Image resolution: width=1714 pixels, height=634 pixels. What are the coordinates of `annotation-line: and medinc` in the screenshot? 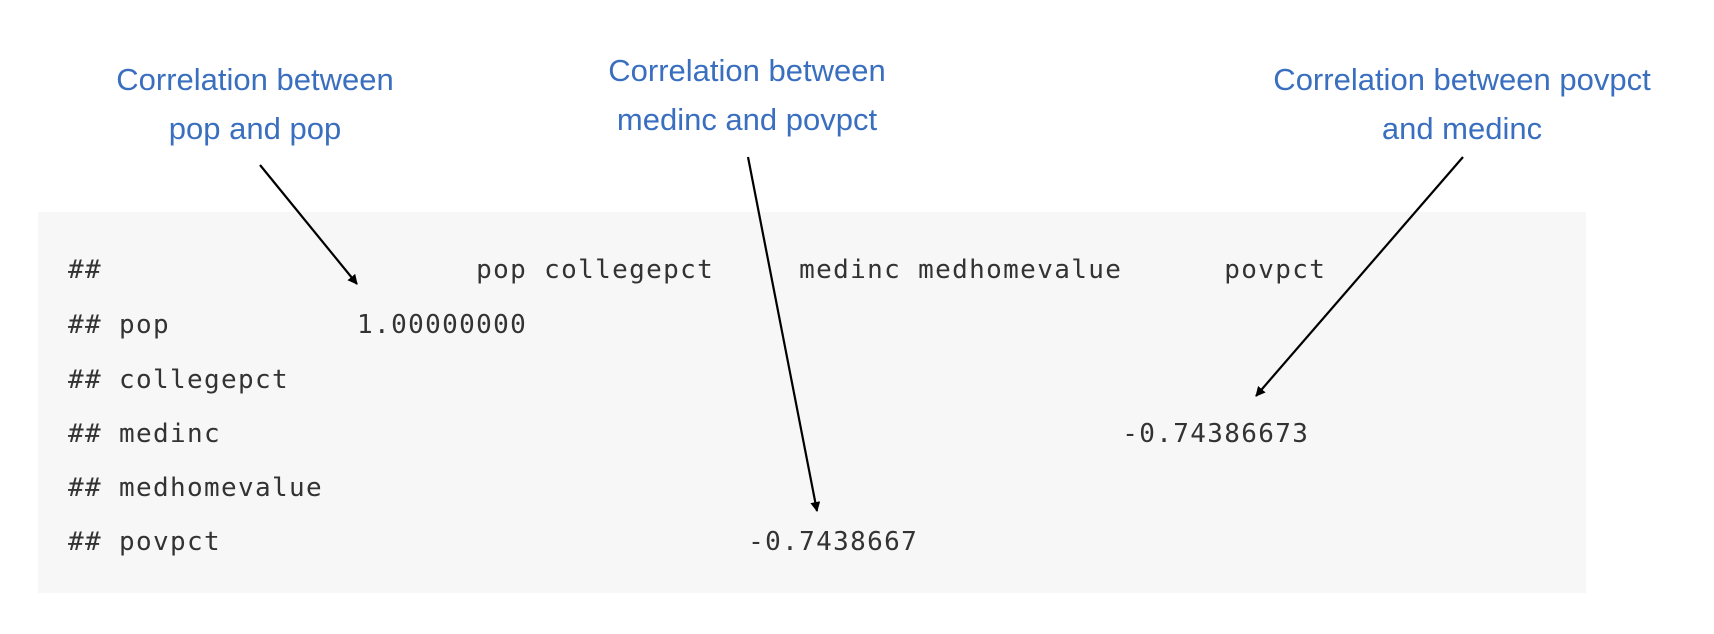 It's located at (1462, 128).